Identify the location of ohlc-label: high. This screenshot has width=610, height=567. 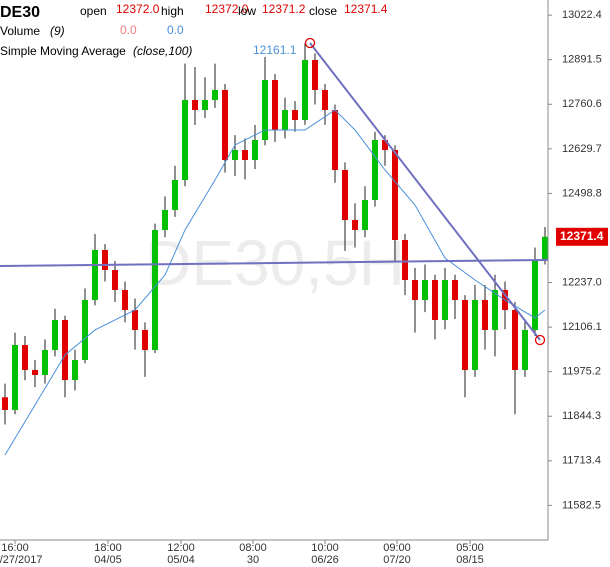
(172, 11).